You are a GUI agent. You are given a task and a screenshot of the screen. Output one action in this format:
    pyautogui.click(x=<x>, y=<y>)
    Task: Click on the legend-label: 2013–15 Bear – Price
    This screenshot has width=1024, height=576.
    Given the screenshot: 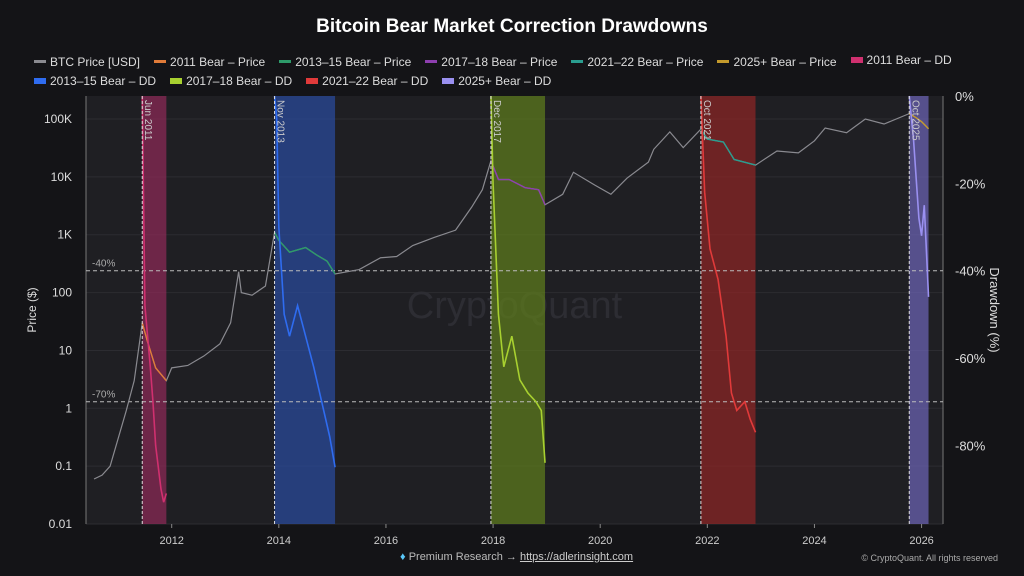 What is the action you would take?
    pyautogui.click(x=353, y=61)
    